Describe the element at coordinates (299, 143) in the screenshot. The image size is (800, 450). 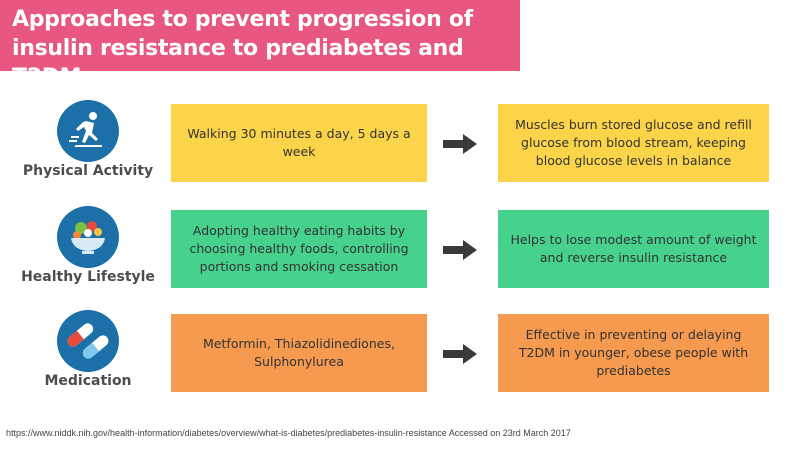
I see `approach-box: Walking 30 minutes a day, 5 days a week` at that location.